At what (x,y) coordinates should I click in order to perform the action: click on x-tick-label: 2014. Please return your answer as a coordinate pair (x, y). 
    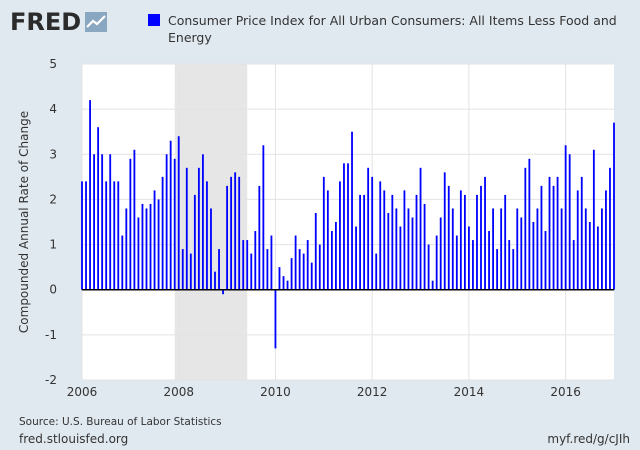
    Looking at the image, I should click on (469, 392).